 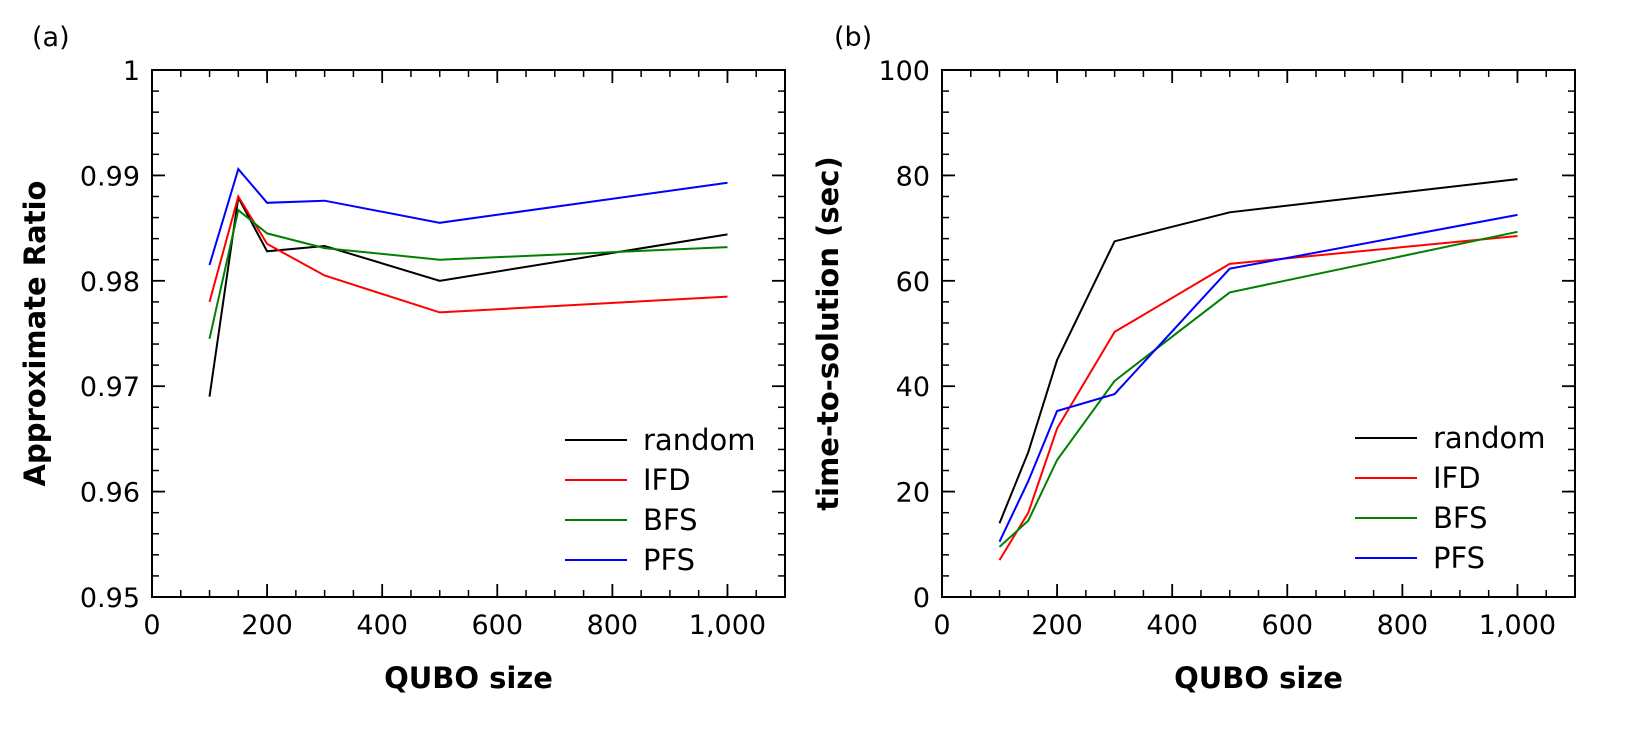 What do you see at coordinates (110, 598) in the screenshot?
I see `y-tick-label: 0.95` at bounding box center [110, 598].